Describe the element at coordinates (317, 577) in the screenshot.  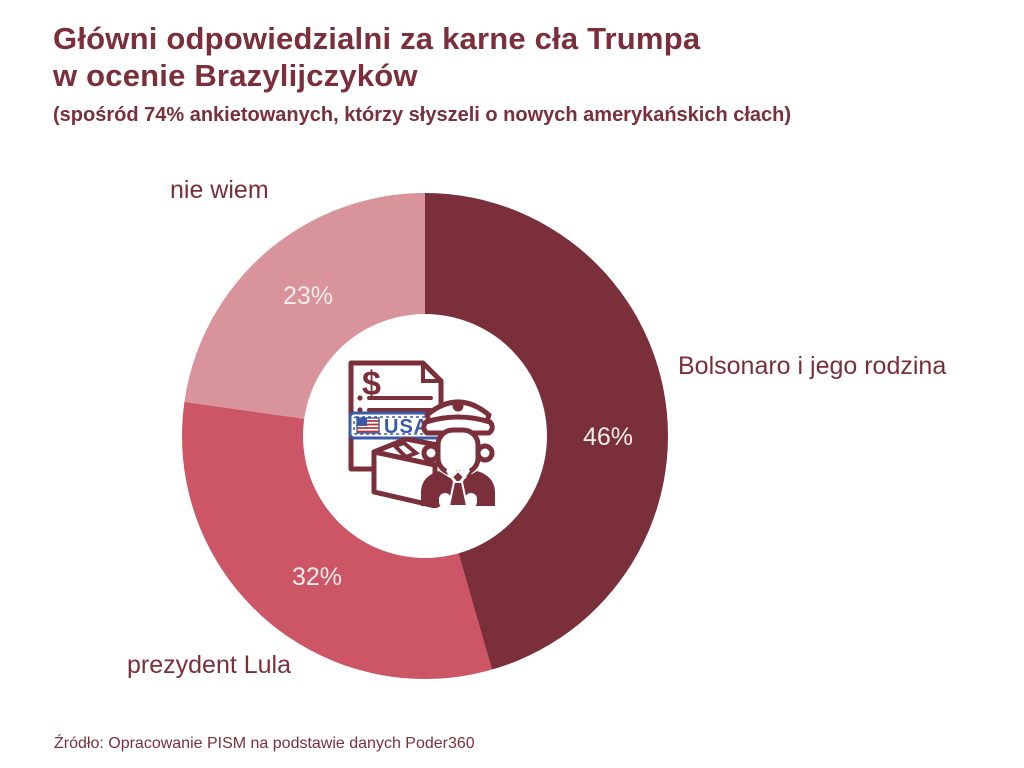
I see `segment-value-lula: 32%` at that location.